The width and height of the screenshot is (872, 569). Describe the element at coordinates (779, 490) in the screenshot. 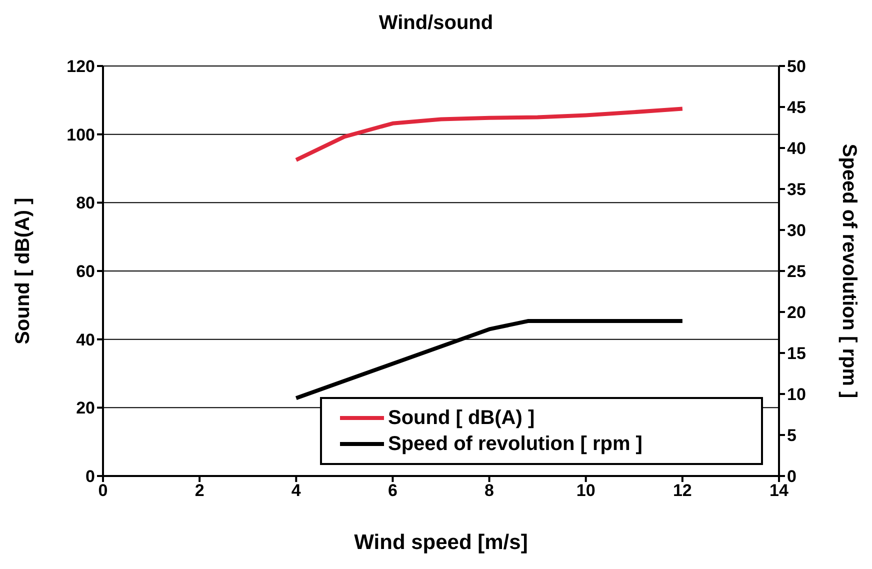

I see `x-tick-label: 14` at that location.